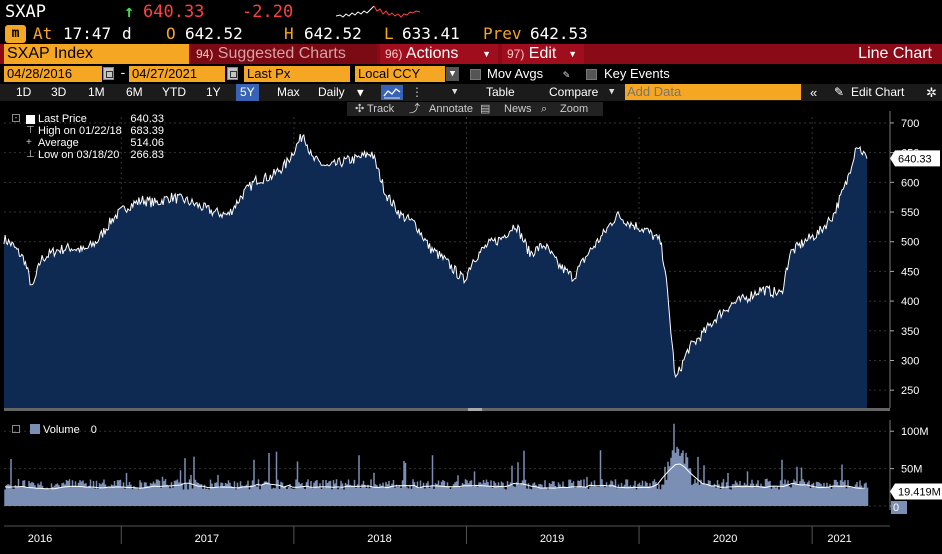 Image resolution: width=942 pixels, height=554 pixels. I want to click on year-label: 2021, so click(839, 539).